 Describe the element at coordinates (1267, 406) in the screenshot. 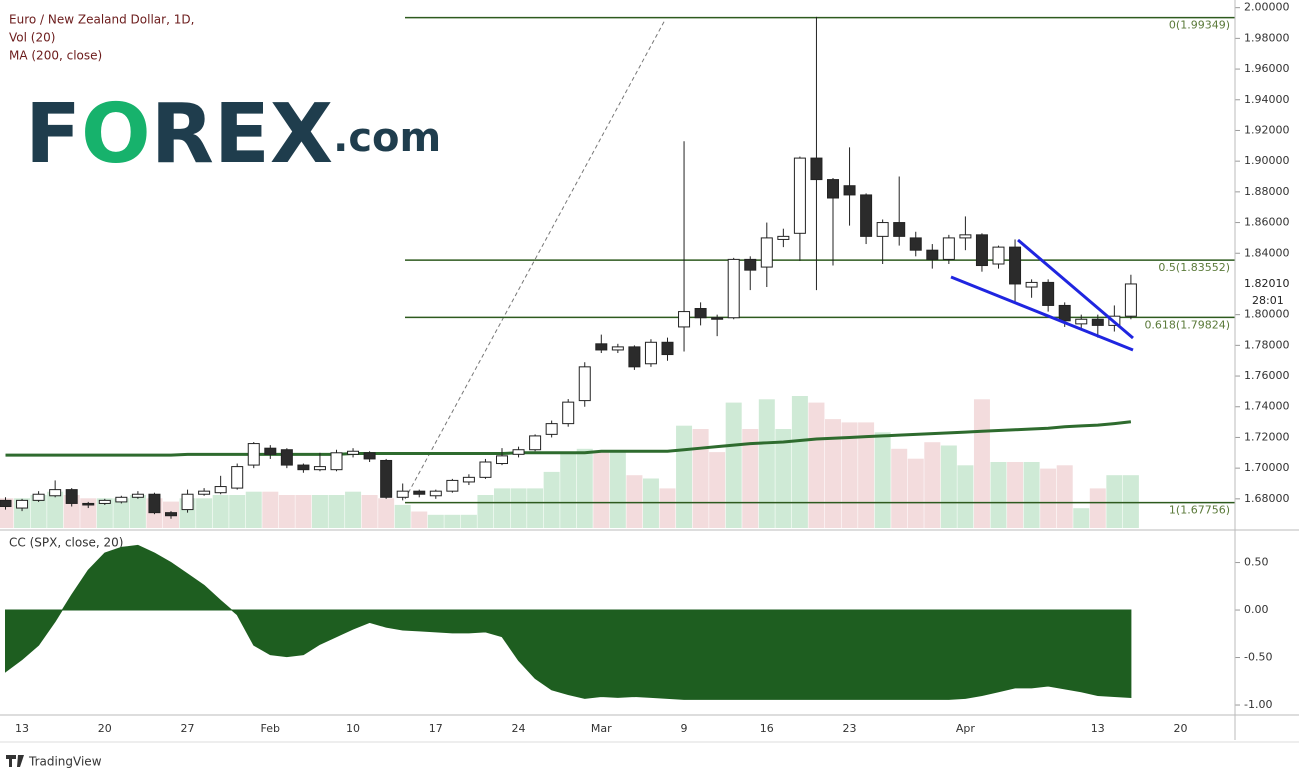

I see `y-tick-label: 1.74000` at that location.